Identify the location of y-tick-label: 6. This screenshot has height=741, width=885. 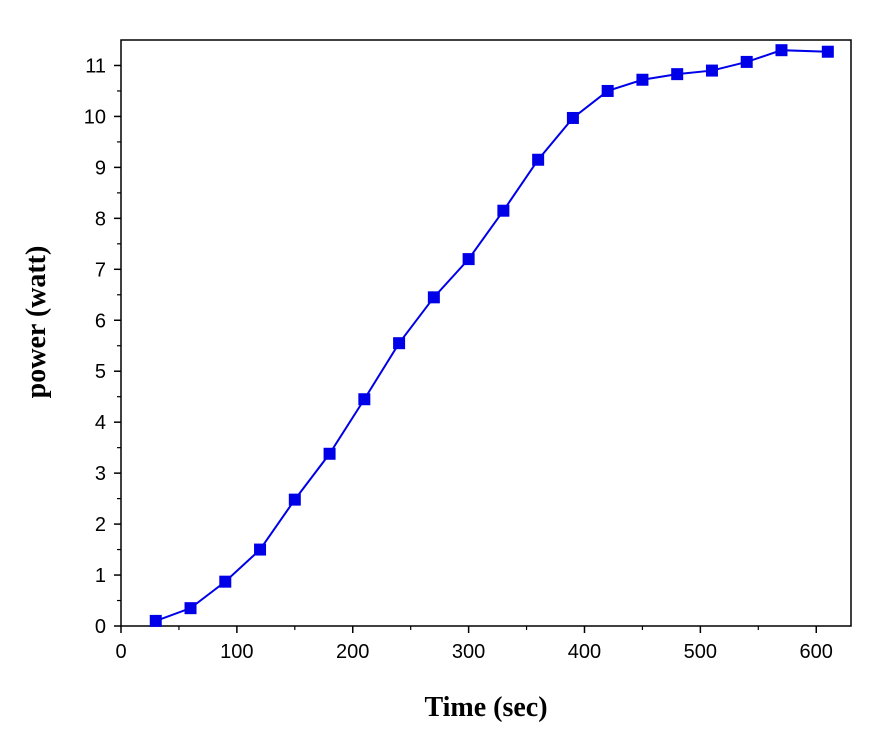
(100, 321).